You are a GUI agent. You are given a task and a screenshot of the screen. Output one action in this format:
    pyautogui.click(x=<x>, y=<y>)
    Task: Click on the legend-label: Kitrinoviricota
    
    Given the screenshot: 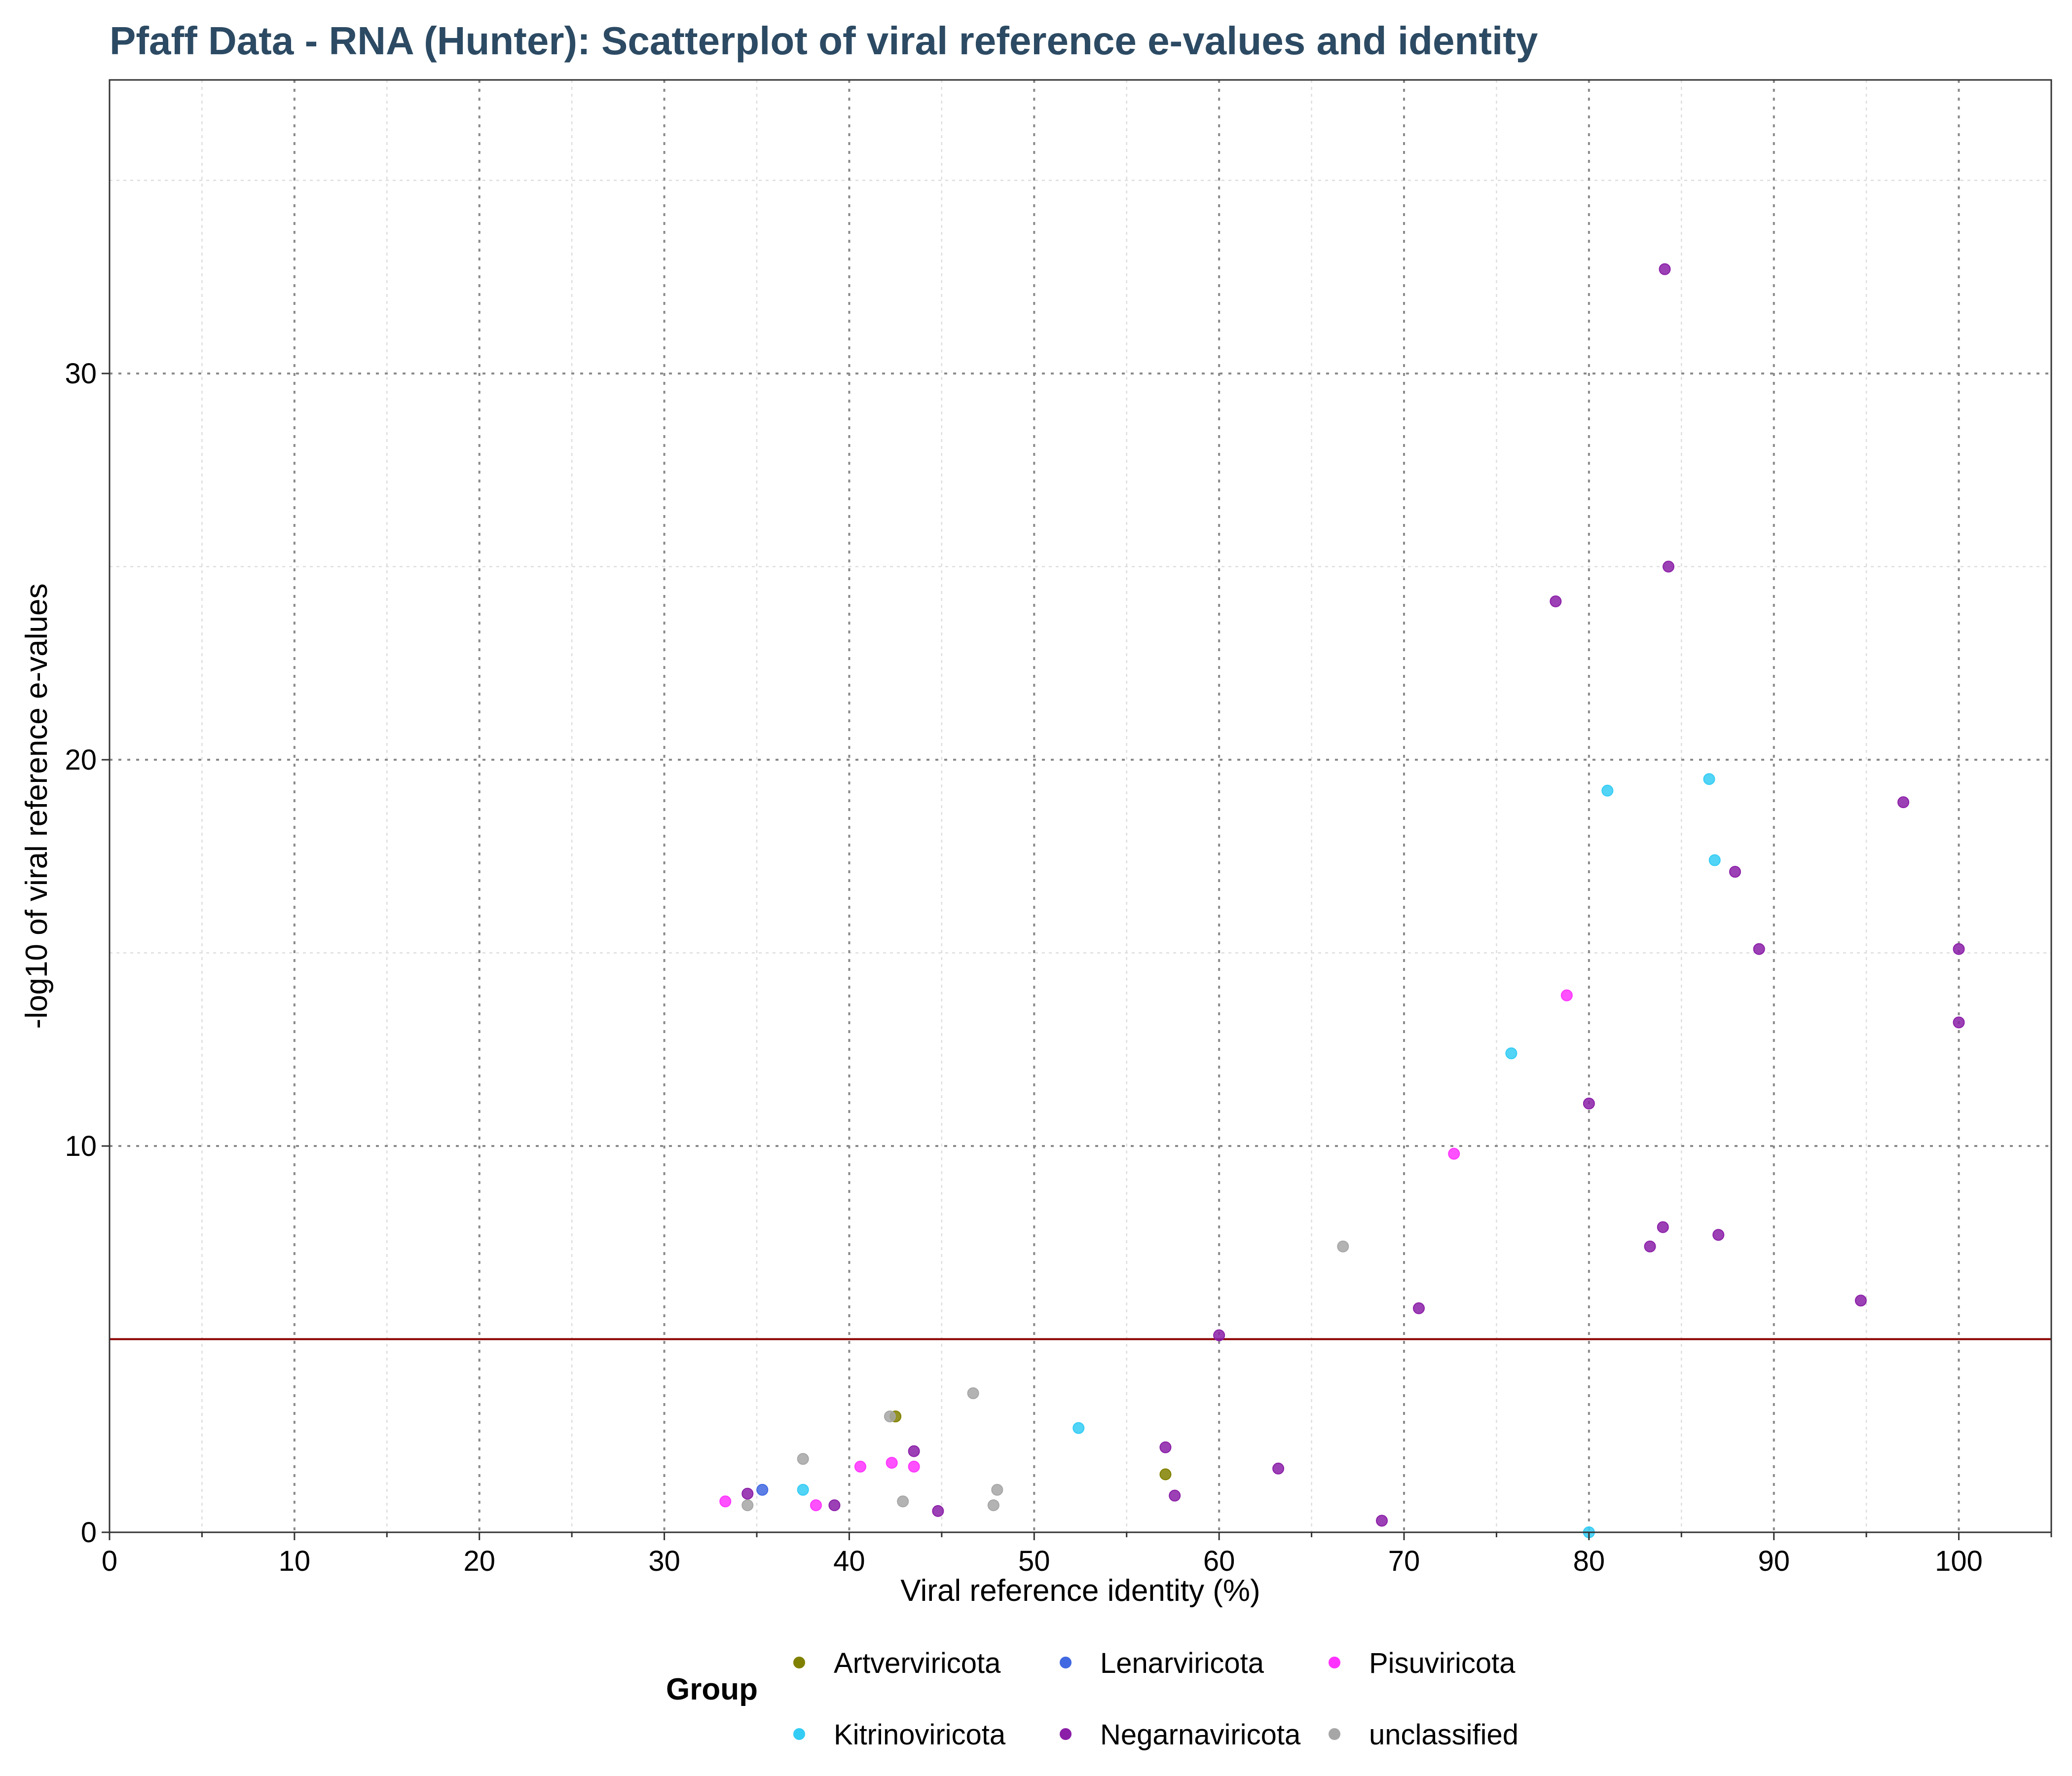 What is the action you would take?
    pyautogui.click(x=920, y=1735)
    